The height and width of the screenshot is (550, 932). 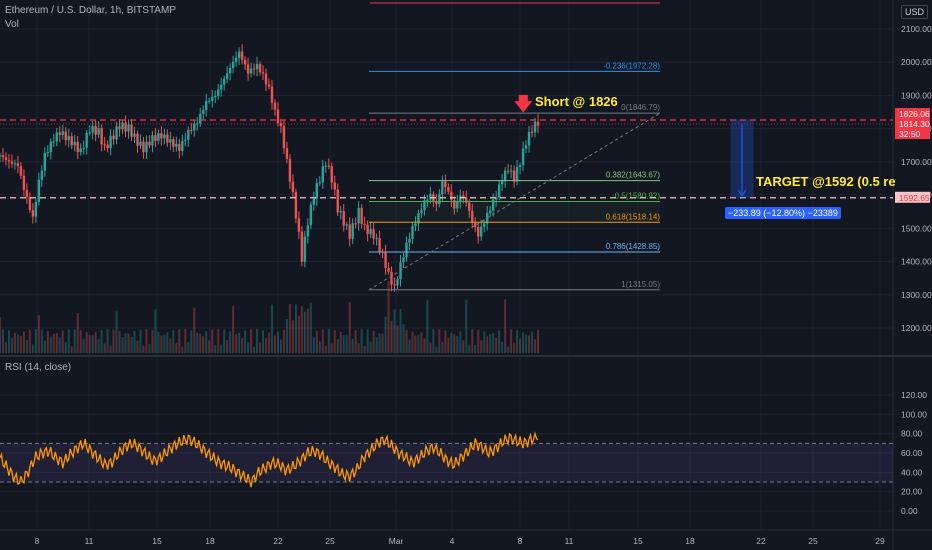 What do you see at coordinates (12, 24) in the screenshot?
I see `volume-label: Vol` at bounding box center [12, 24].